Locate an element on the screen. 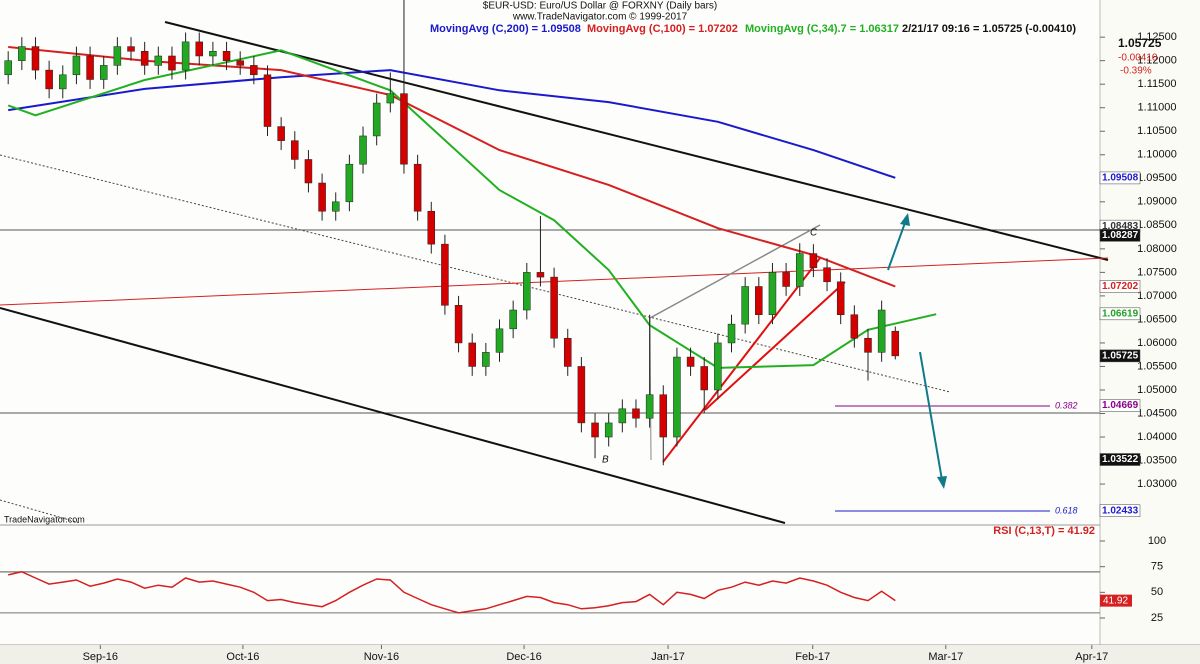  y-tick-label: 1.10000 is located at coordinates (1157, 155).